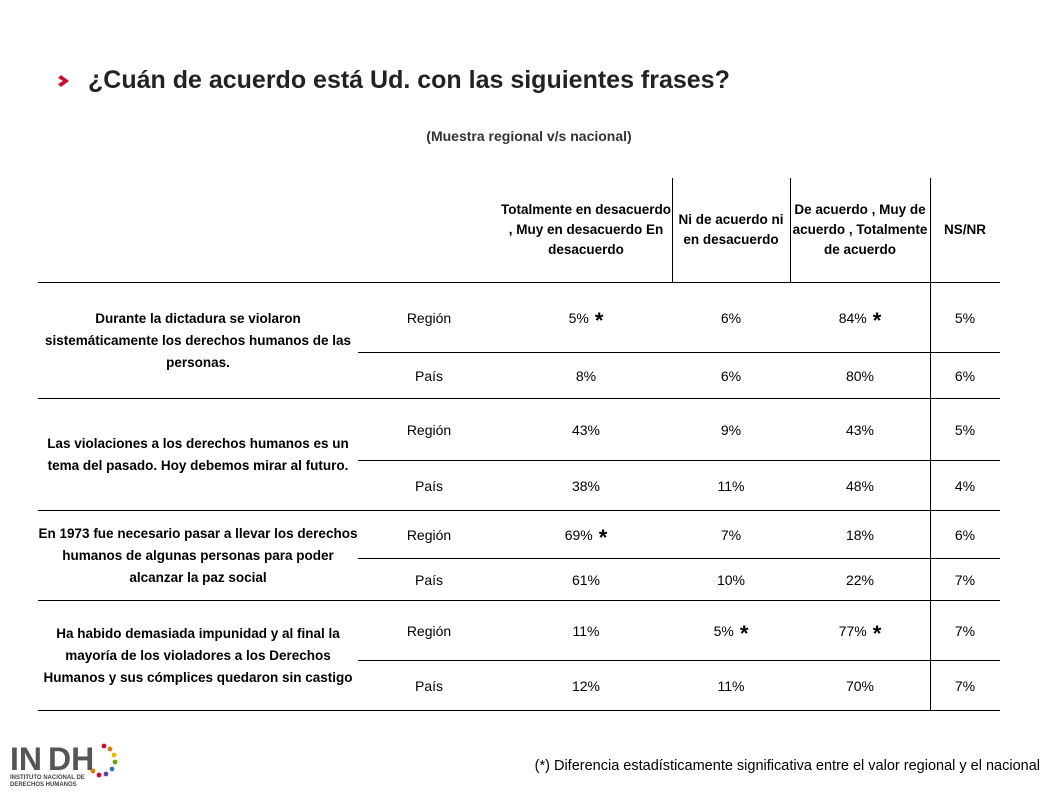  Describe the element at coordinates (578, 534) in the screenshot. I see `value-text: 69%` at that location.